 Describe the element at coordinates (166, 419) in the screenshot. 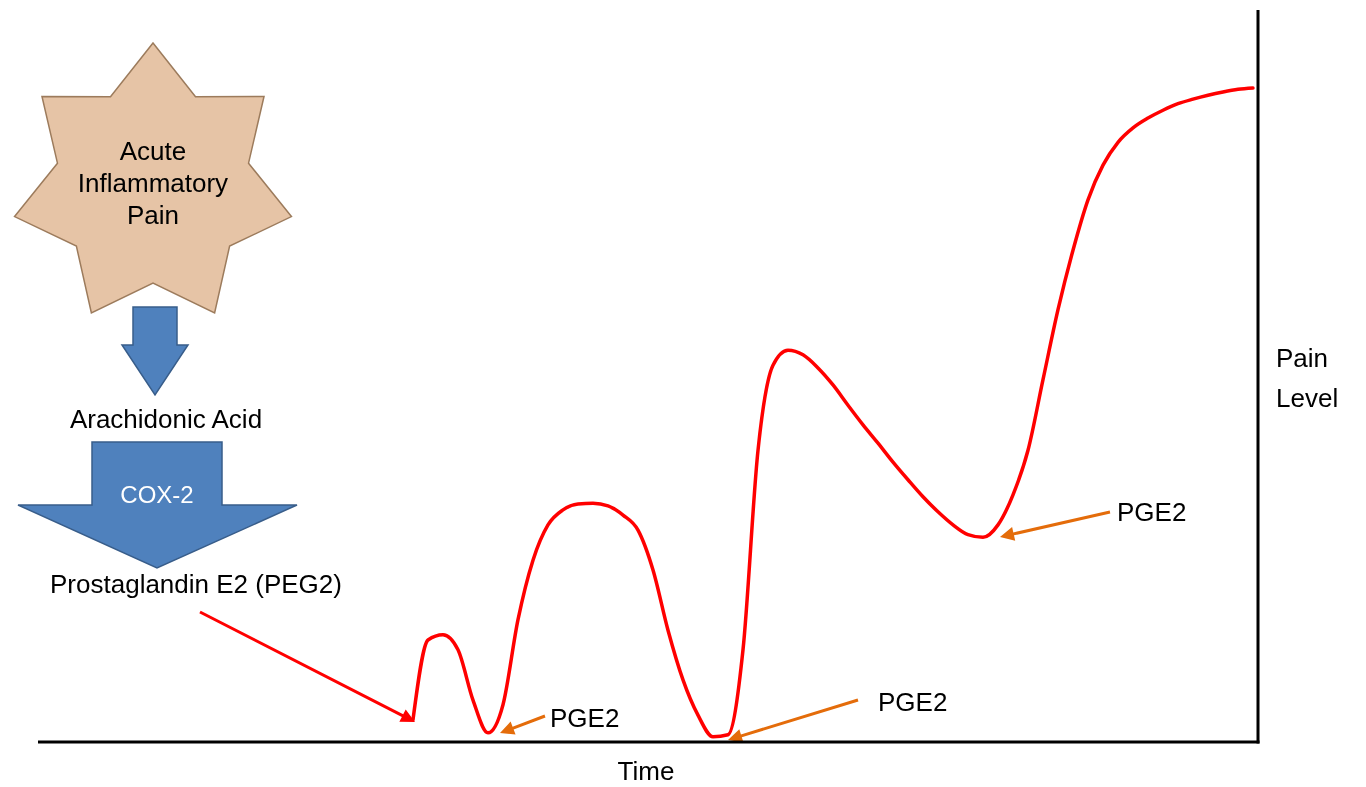

I see `text: Arachidonic Acid` at that location.